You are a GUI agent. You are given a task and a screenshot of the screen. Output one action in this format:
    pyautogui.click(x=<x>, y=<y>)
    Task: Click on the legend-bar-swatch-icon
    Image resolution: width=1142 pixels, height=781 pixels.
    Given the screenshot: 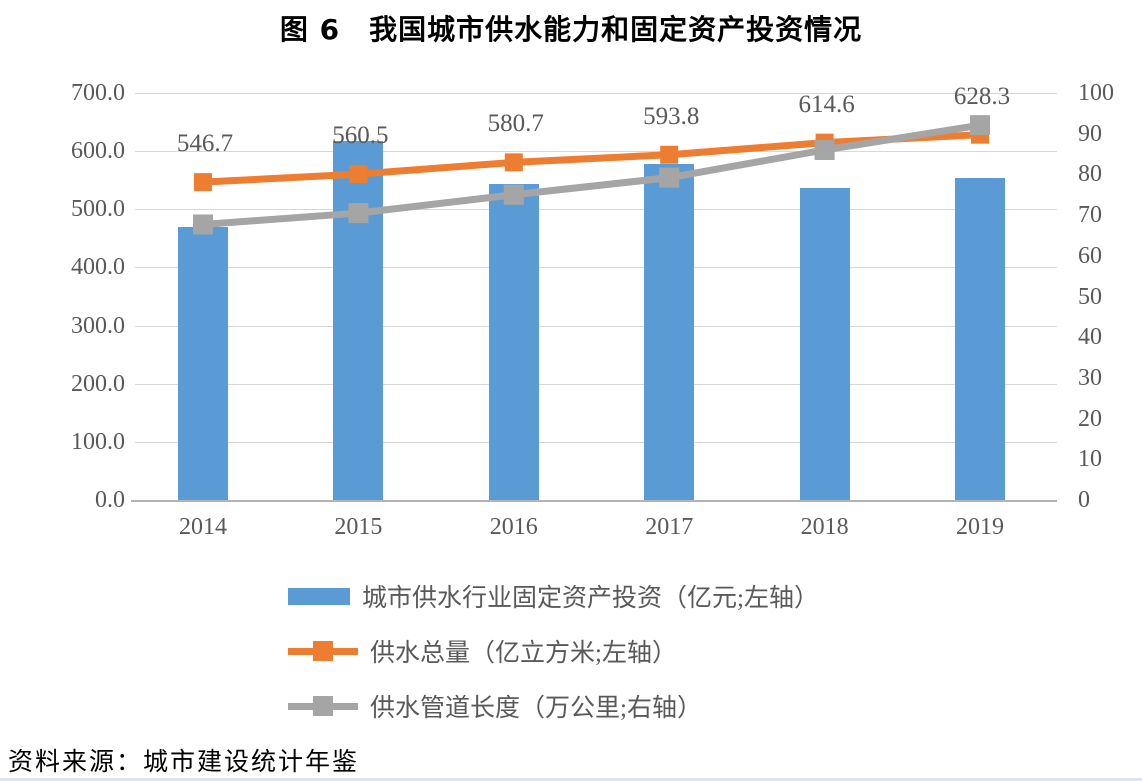 What is the action you would take?
    pyautogui.click(x=319, y=596)
    